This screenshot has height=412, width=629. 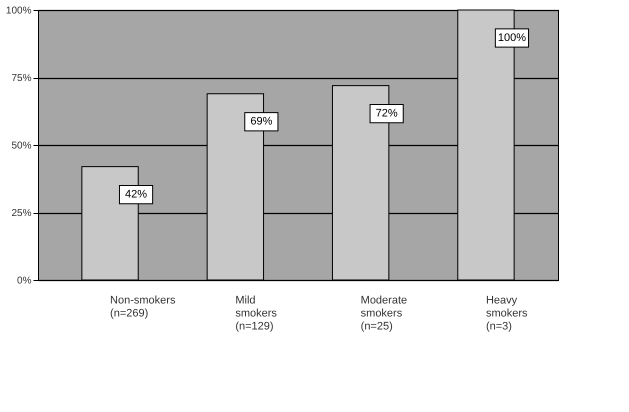 I want to click on x-tick-label: Moderate smokers (n=25), so click(x=384, y=313).